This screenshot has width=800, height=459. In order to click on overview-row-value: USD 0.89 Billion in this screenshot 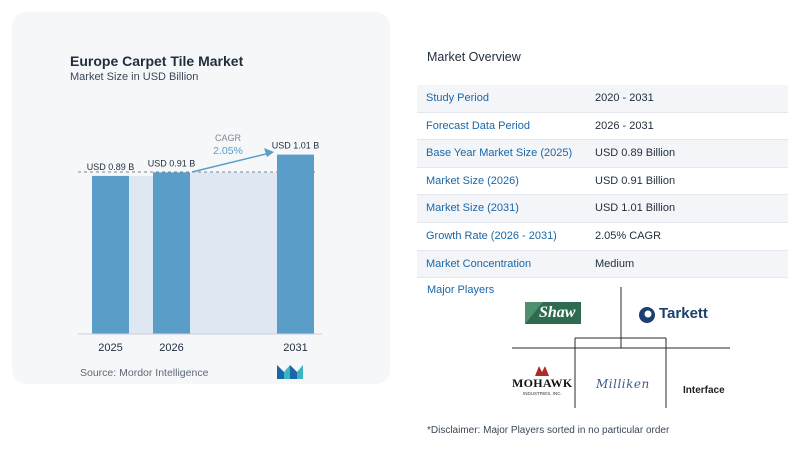, I will do `click(635, 153)`.